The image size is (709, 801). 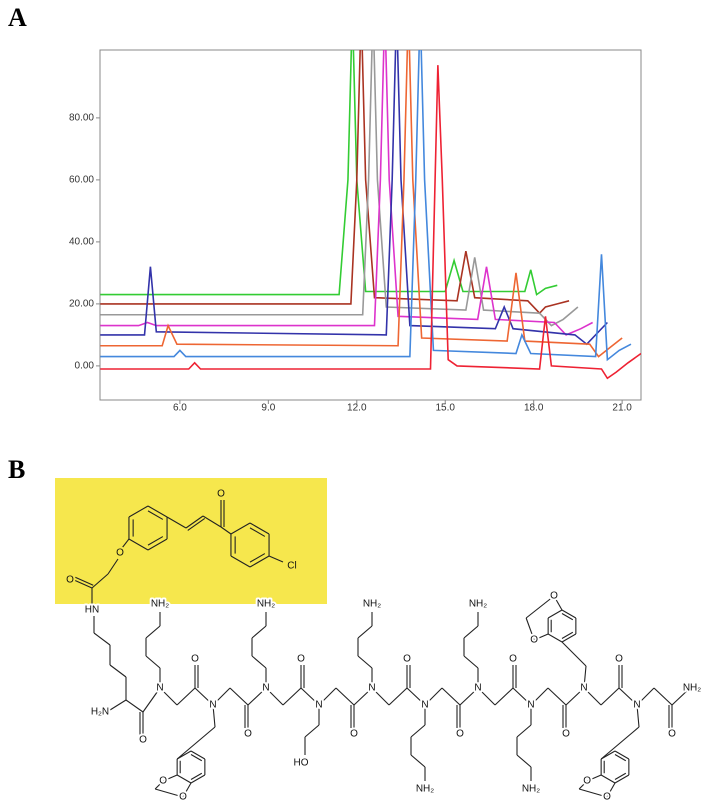 What do you see at coordinates (81, 180) in the screenshot?
I see `y-tick-label: 60.00` at bounding box center [81, 180].